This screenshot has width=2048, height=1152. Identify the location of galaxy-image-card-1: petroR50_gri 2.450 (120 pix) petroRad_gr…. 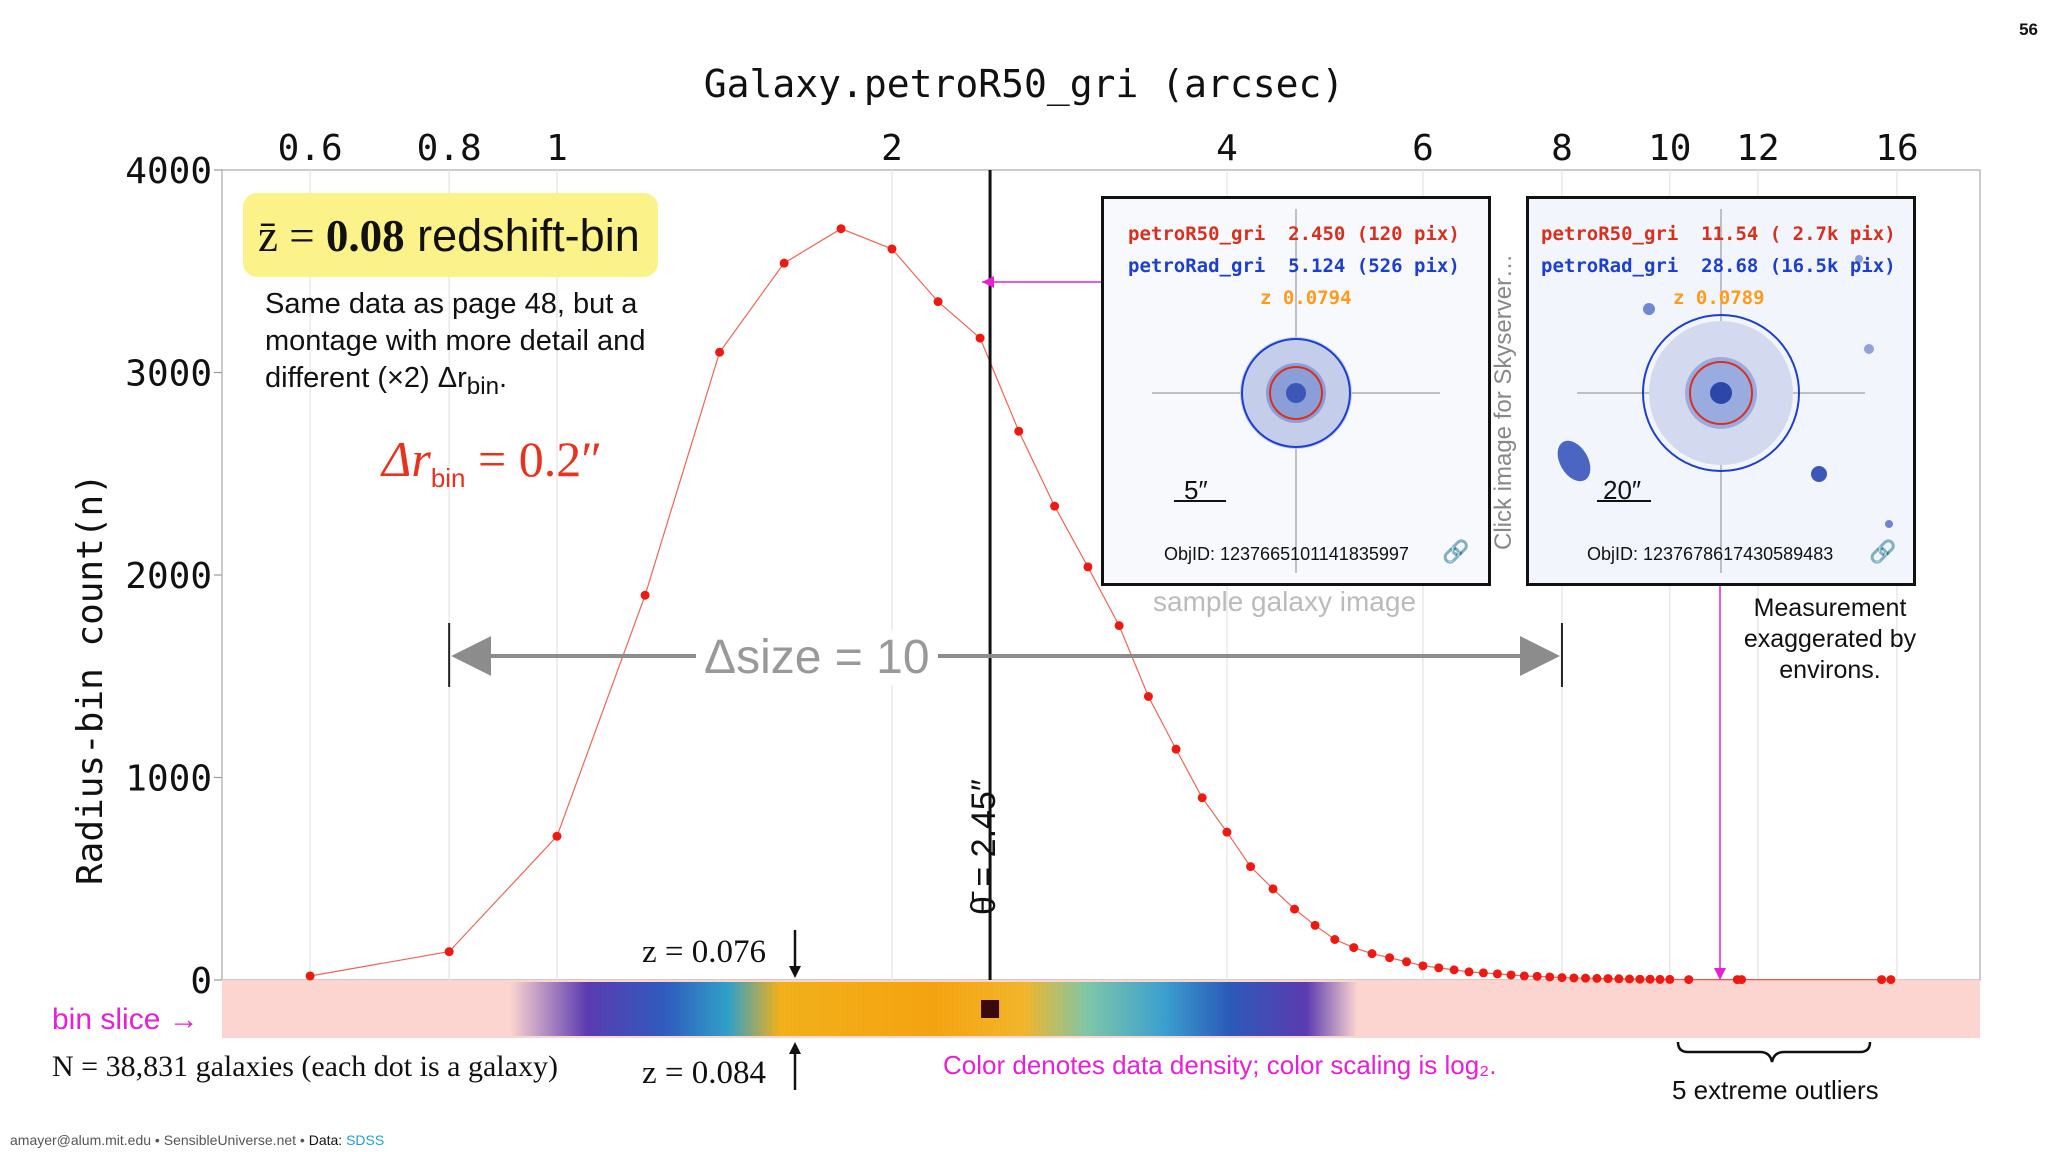
(1296, 391).